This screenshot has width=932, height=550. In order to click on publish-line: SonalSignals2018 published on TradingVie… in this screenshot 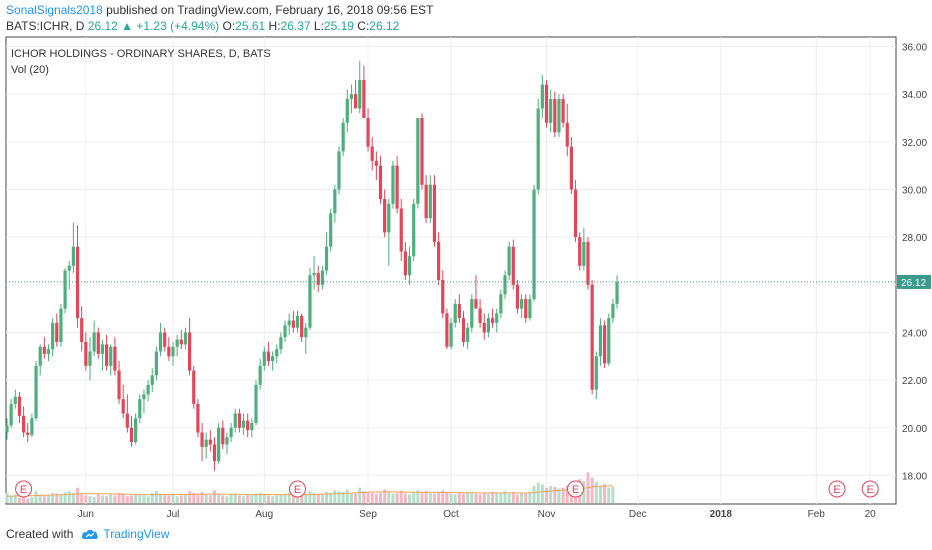, I will do `click(219, 10)`.